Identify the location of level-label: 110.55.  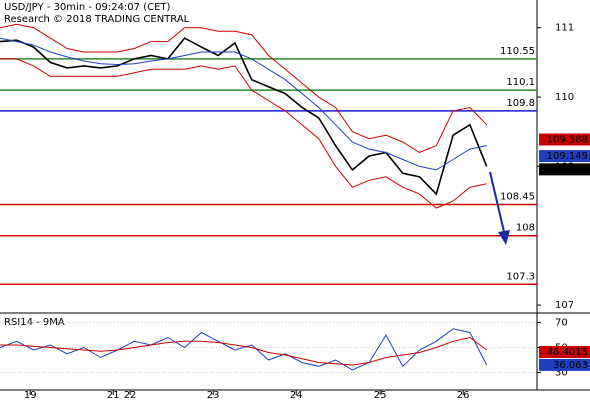
(517, 51).